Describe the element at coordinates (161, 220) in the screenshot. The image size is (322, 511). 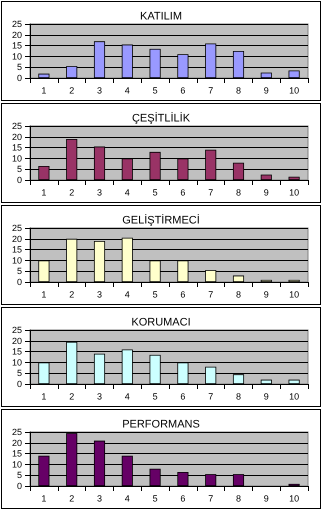
I see `chart-title: GELİŞTİRMECİ` at that location.